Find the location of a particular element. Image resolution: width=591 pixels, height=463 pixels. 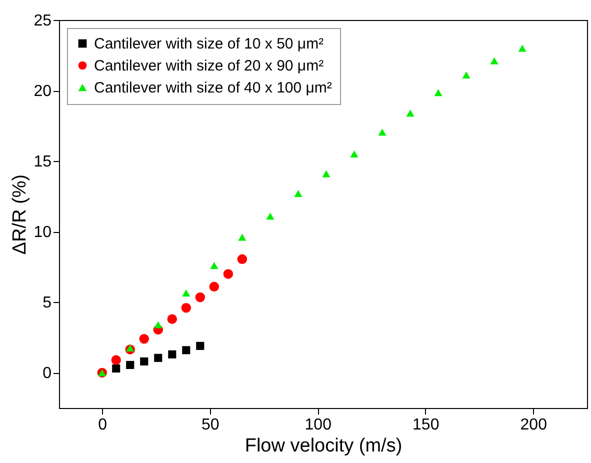

y-tick-label: 20 is located at coordinates (43, 91).